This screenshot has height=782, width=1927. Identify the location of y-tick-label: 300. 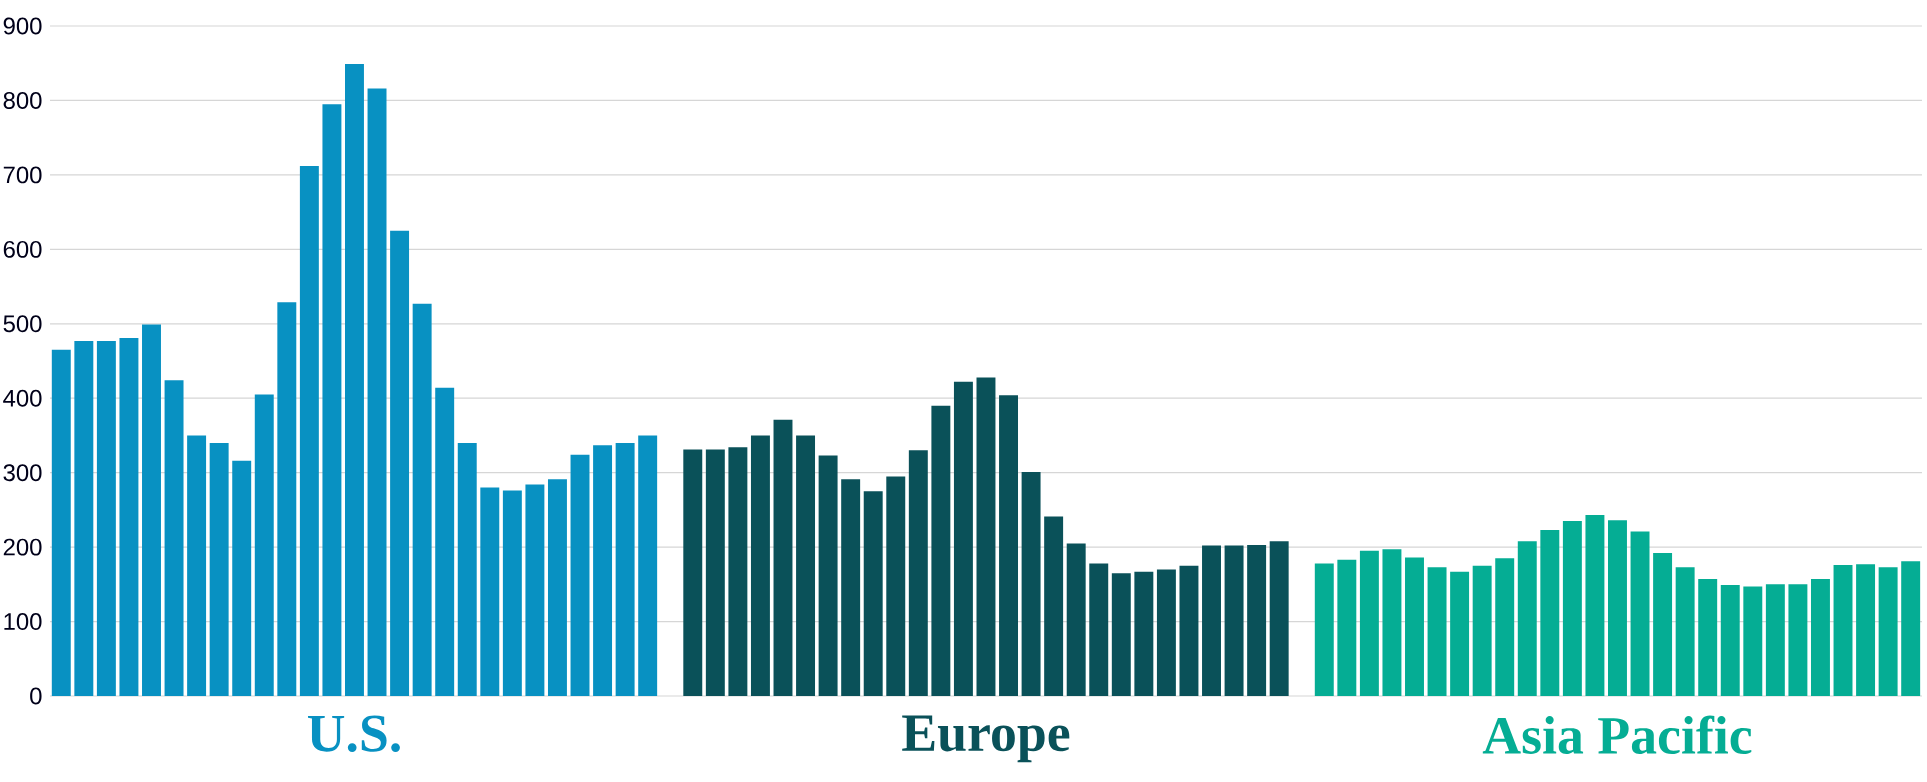
(22, 473).